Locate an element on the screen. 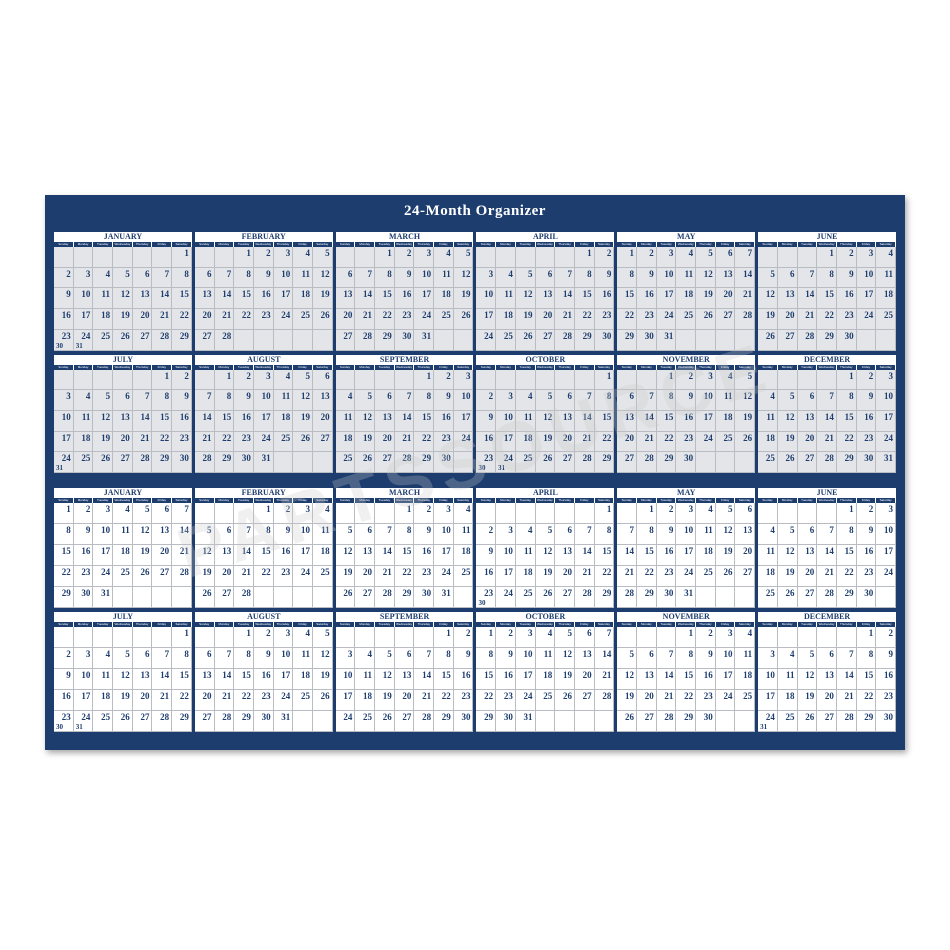  day-cell: 6 is located at coordinates (584, 637).